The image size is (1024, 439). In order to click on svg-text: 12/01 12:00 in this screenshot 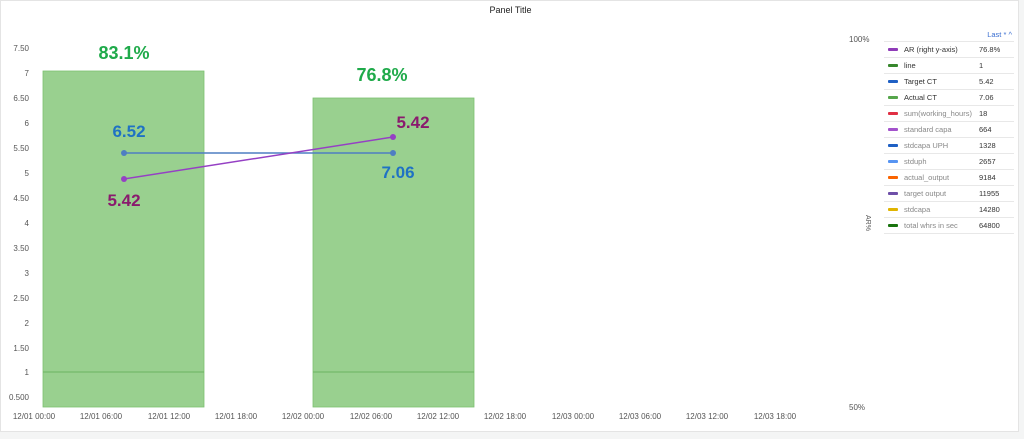, I will do `click(169, 416)`.